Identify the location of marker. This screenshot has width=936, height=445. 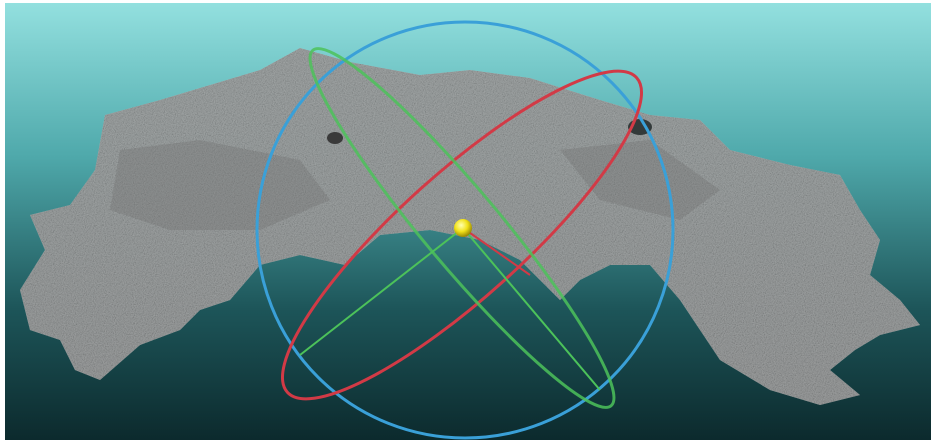
(335, 138).